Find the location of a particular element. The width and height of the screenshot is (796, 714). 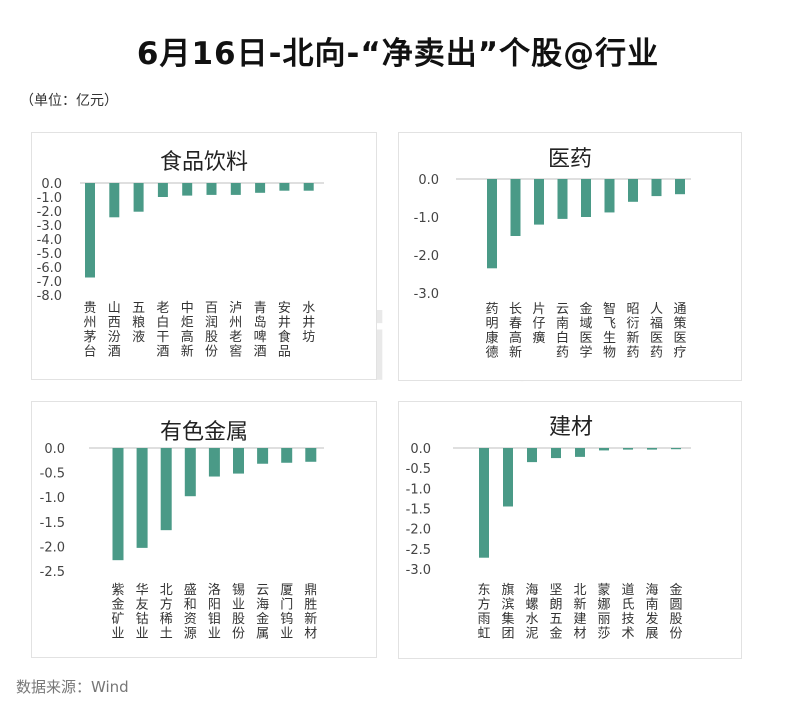

category-label: 昭衍新药 is located at coordinates (632, 331).